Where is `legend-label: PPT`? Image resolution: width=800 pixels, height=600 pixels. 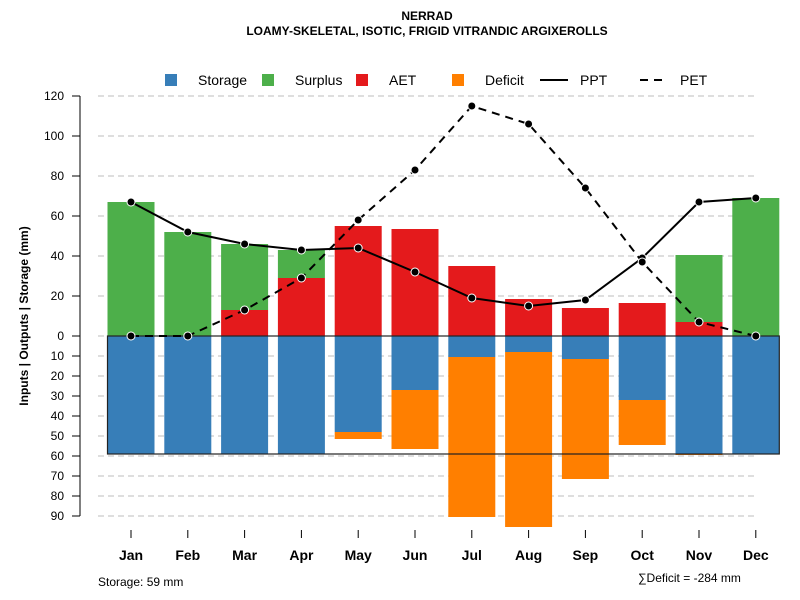
legend-label: PPT is located at coordinates (594, 80).